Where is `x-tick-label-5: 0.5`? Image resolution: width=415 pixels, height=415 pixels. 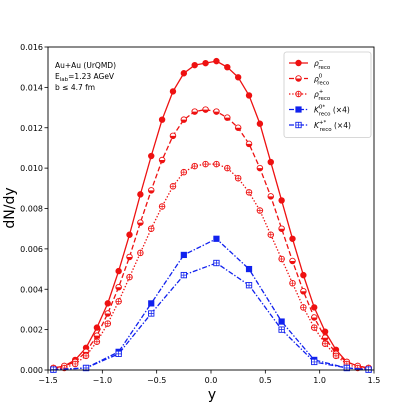
x-tick-label-5: 0.5 is located at coordinates (265, 380).